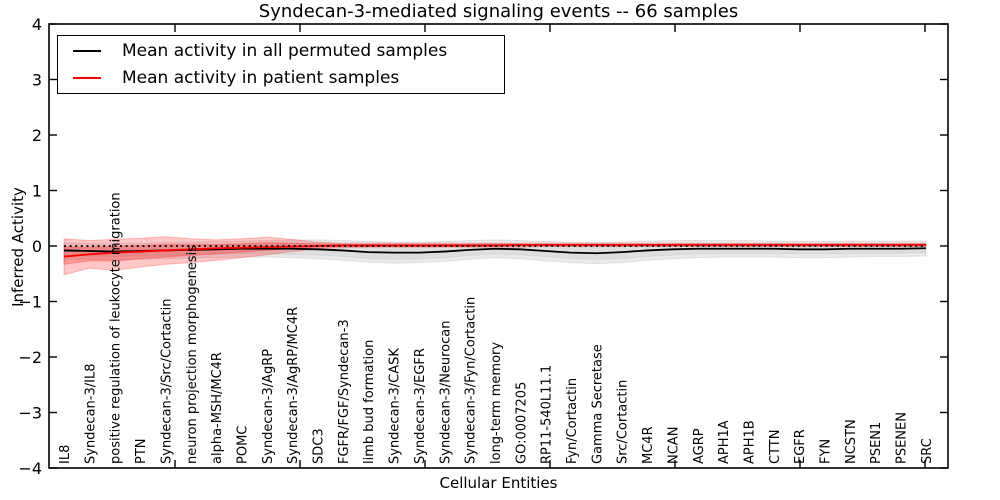 This screenshot has width=1000, height=500. Describe the element at coordinates (724, 442) in the screenshot. I see `x-tick-label: APH1A` at that location.